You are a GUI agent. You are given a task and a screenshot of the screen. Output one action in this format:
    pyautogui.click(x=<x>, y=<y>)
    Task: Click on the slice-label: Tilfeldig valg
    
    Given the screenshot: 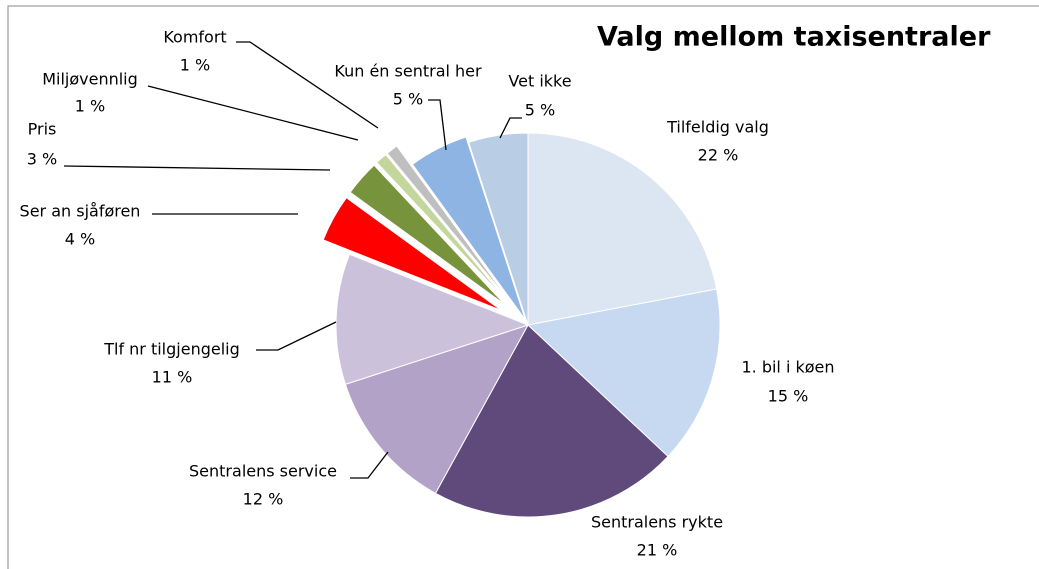 What is the action you would take?
    pyautogui.click(x=717, y=127)
    